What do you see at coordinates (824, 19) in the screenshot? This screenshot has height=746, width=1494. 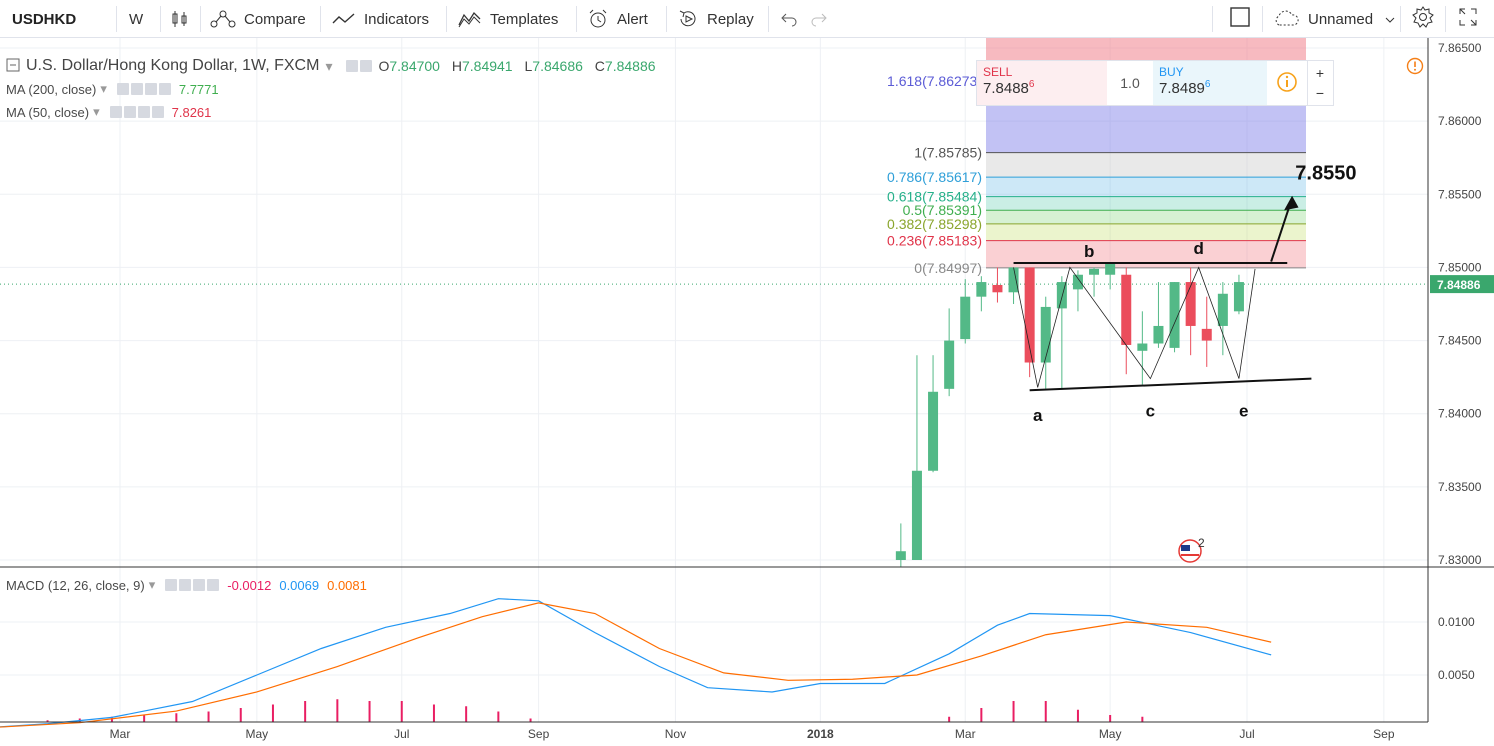 I see `redo-button` at bounding box center [824, 19].